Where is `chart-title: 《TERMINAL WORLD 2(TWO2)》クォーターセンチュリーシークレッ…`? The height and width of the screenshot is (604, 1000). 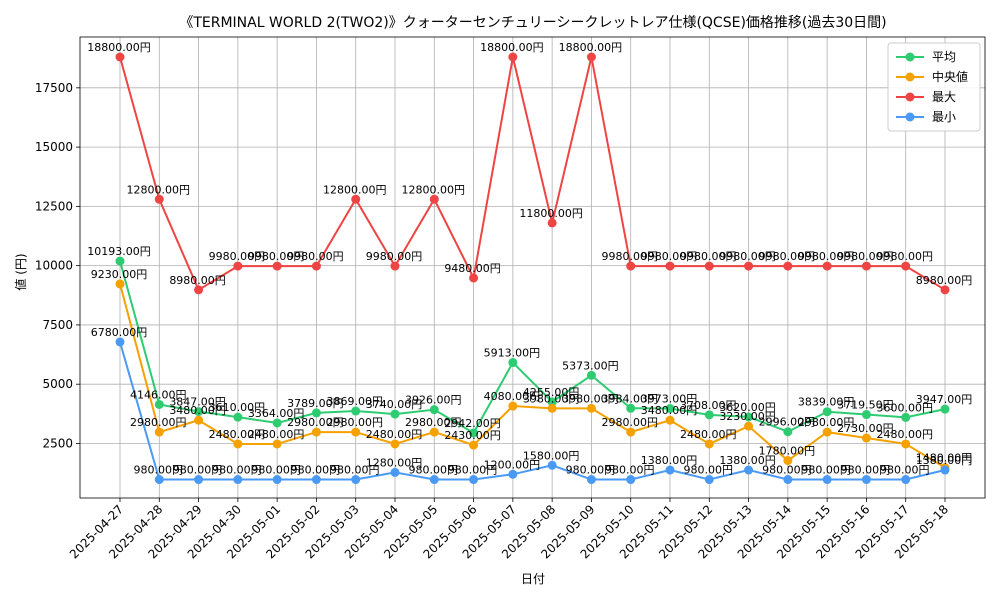
chart-title: 《TERMINAL WORLD 2(TWO2)》クォーターセンチュリーシークレッ… is located at coordinates (532, 23).